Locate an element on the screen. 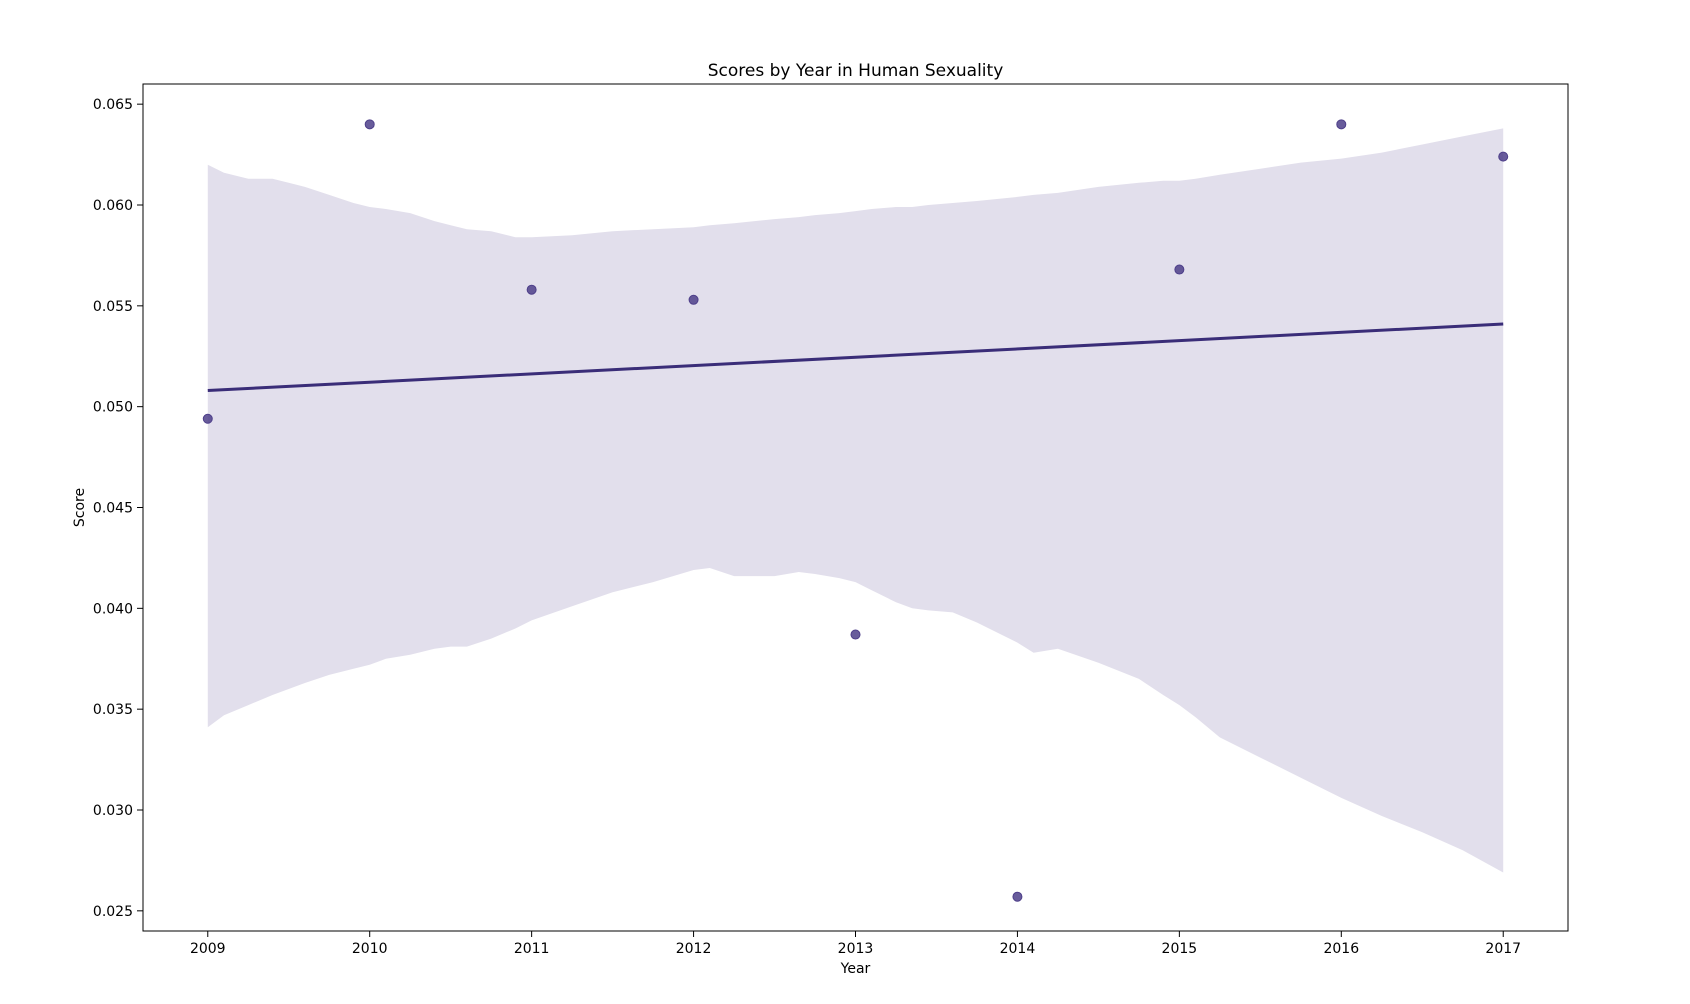 This screenshot has width=1690, height=1004. x-tick-label: 2009 is located at coordinates (208, 949).